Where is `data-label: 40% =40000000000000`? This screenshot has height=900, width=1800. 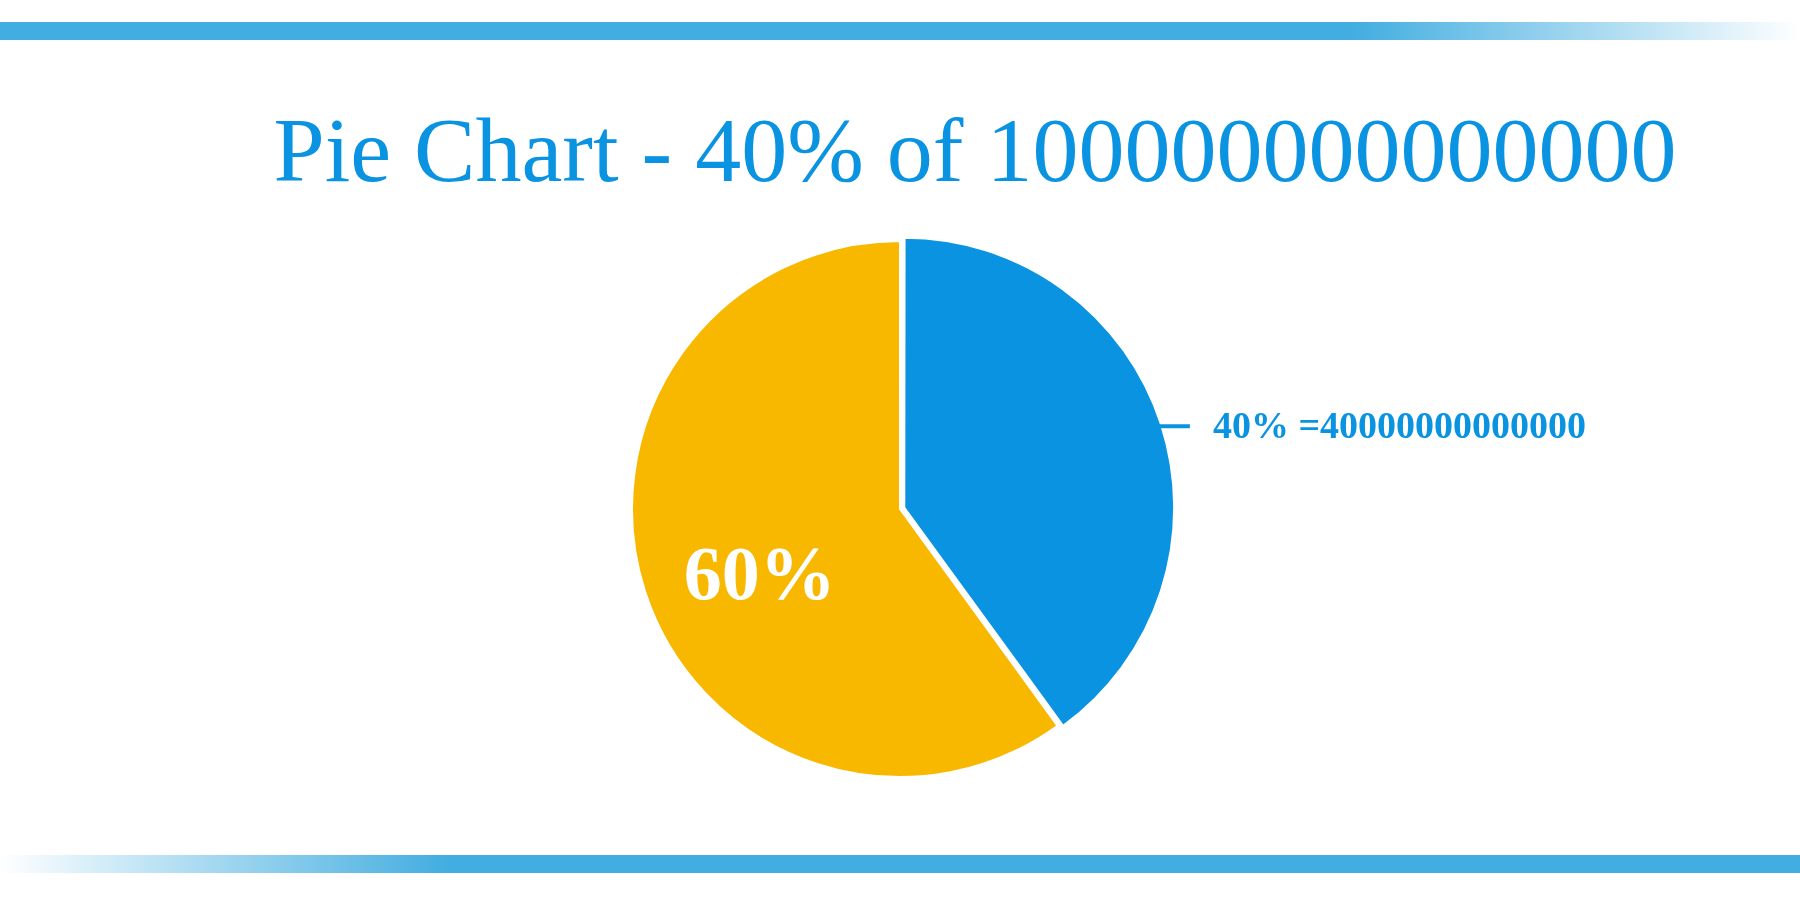
data-label: 40% =40000000000000 is located at coordinates (1399, 425).